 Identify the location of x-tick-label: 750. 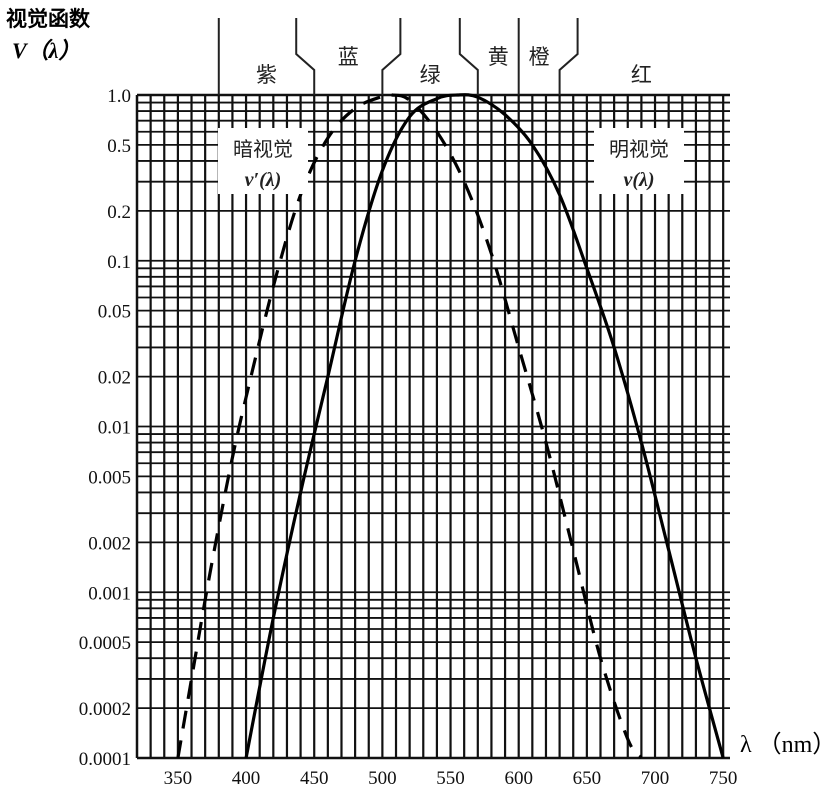
(723, 778).